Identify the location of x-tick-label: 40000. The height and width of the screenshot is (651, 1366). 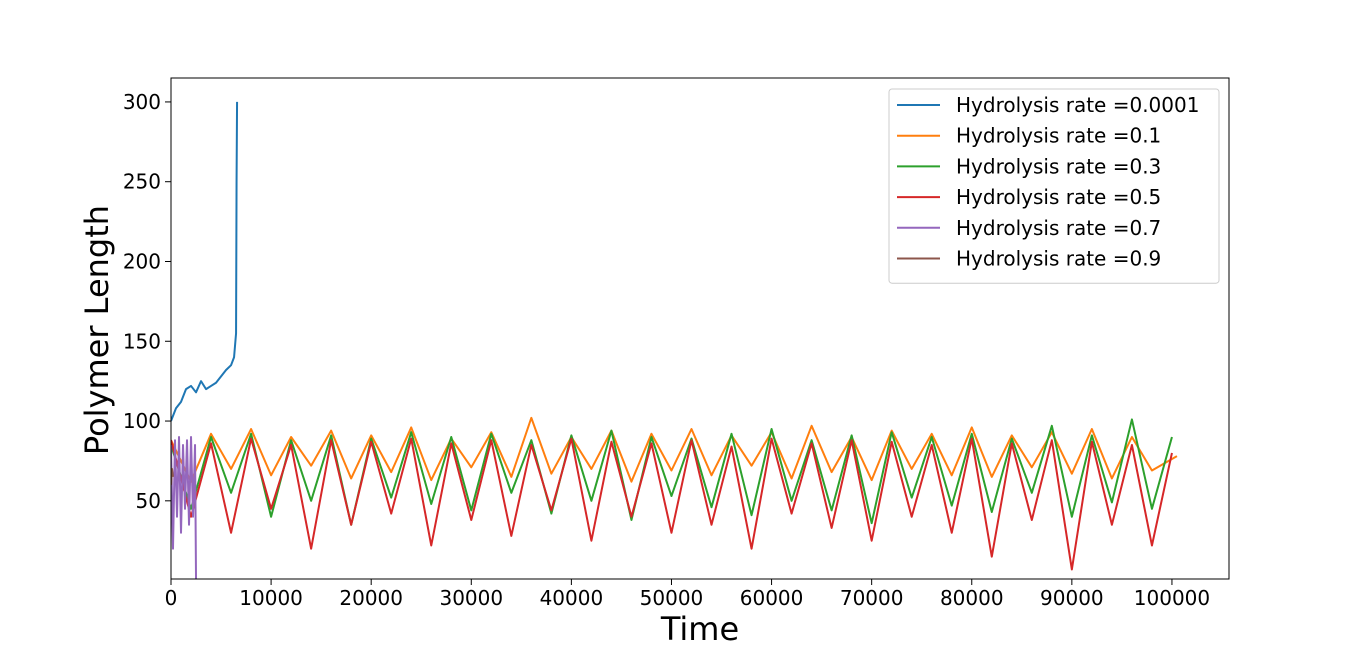
(572, 598).